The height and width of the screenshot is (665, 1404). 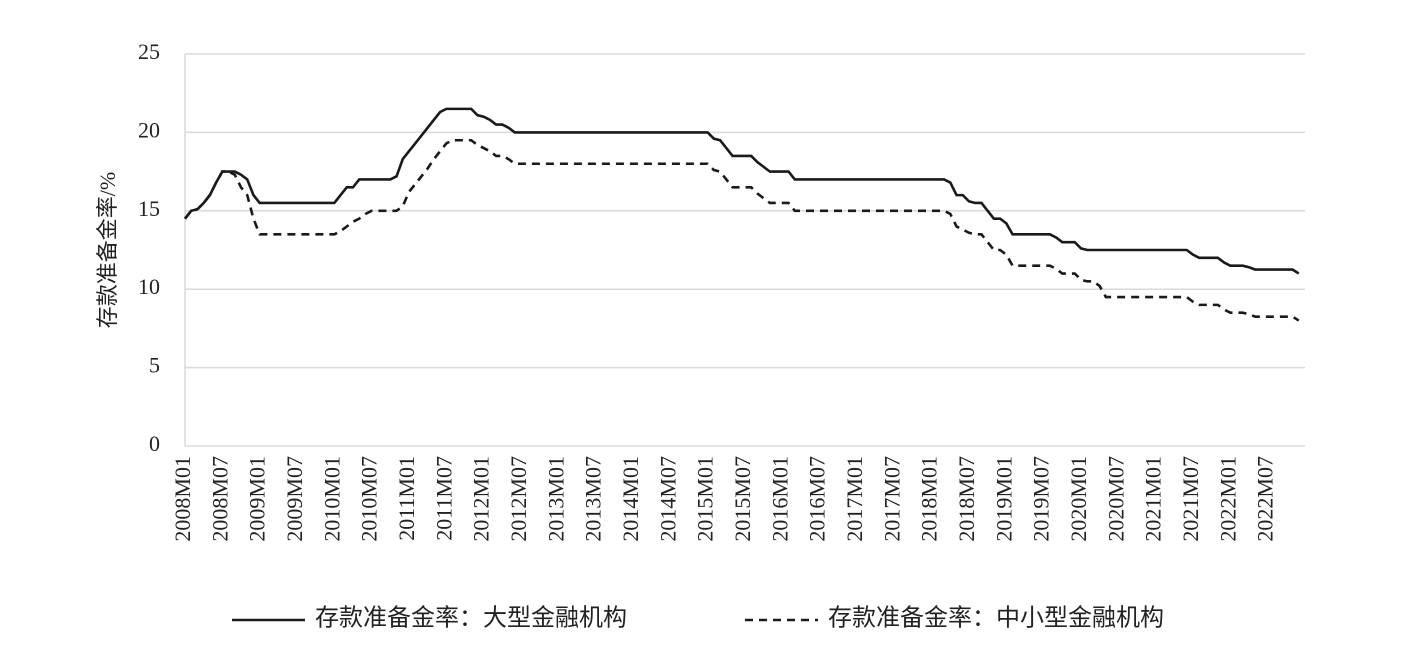 What do you see at coordinates (705, 499) in the screenshot?
I see `x-tick-label: 2015M01` at bounding box center [705, 499].